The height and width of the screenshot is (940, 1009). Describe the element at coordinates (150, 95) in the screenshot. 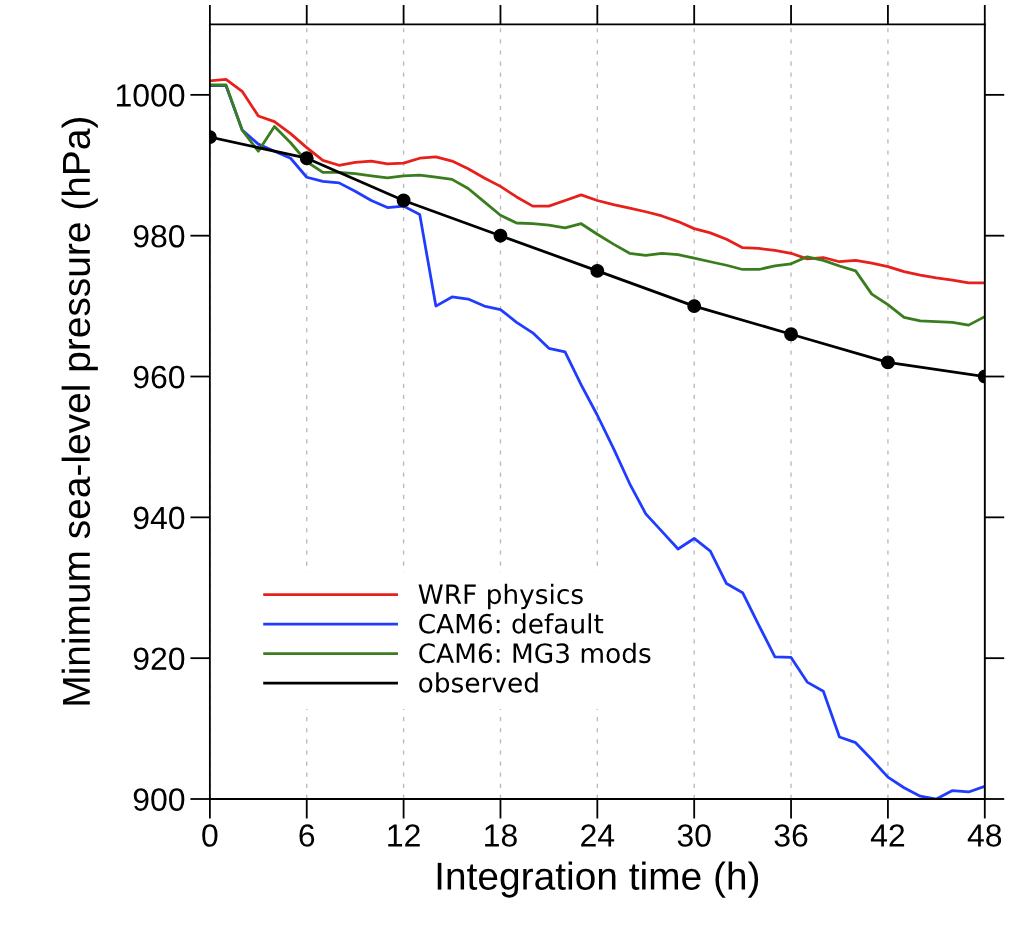

I see `y-tick-label: 1000` at that location.